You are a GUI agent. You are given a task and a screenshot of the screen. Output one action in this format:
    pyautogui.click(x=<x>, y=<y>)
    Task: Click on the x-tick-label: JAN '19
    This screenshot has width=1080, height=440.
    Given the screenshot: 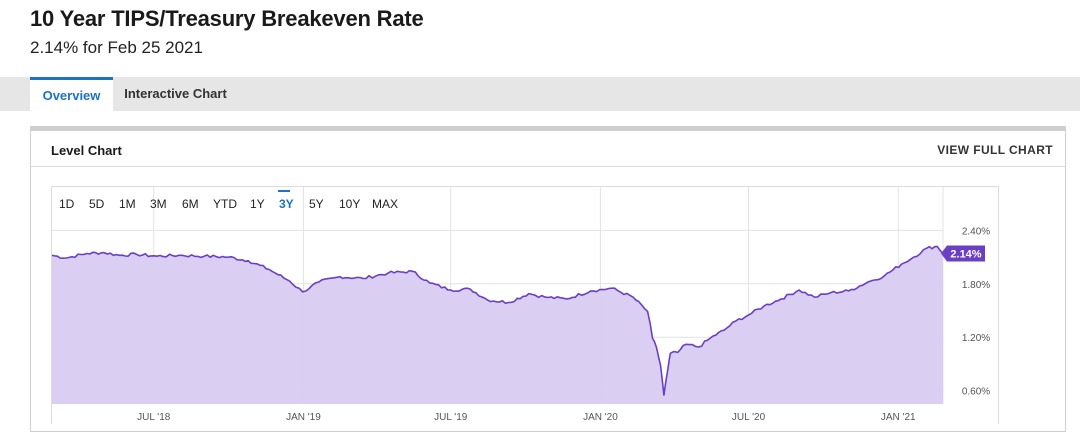 What is the action you would take?
    pyautogui.click(x=303, y=417)
    